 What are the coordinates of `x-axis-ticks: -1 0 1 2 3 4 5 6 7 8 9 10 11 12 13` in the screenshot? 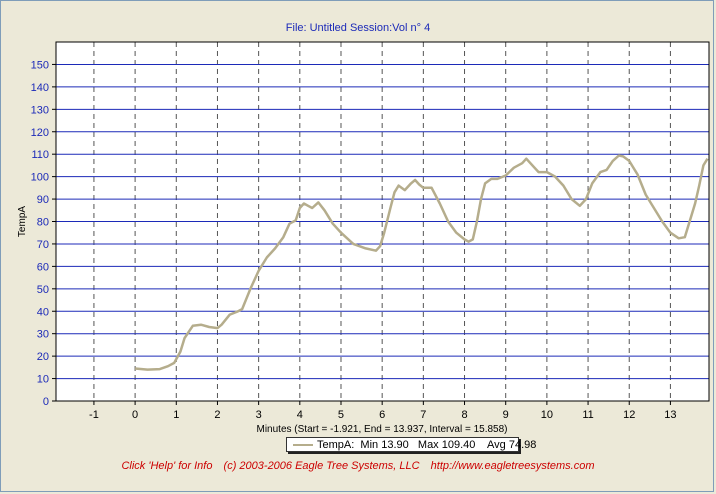 It's located at (383, 411).